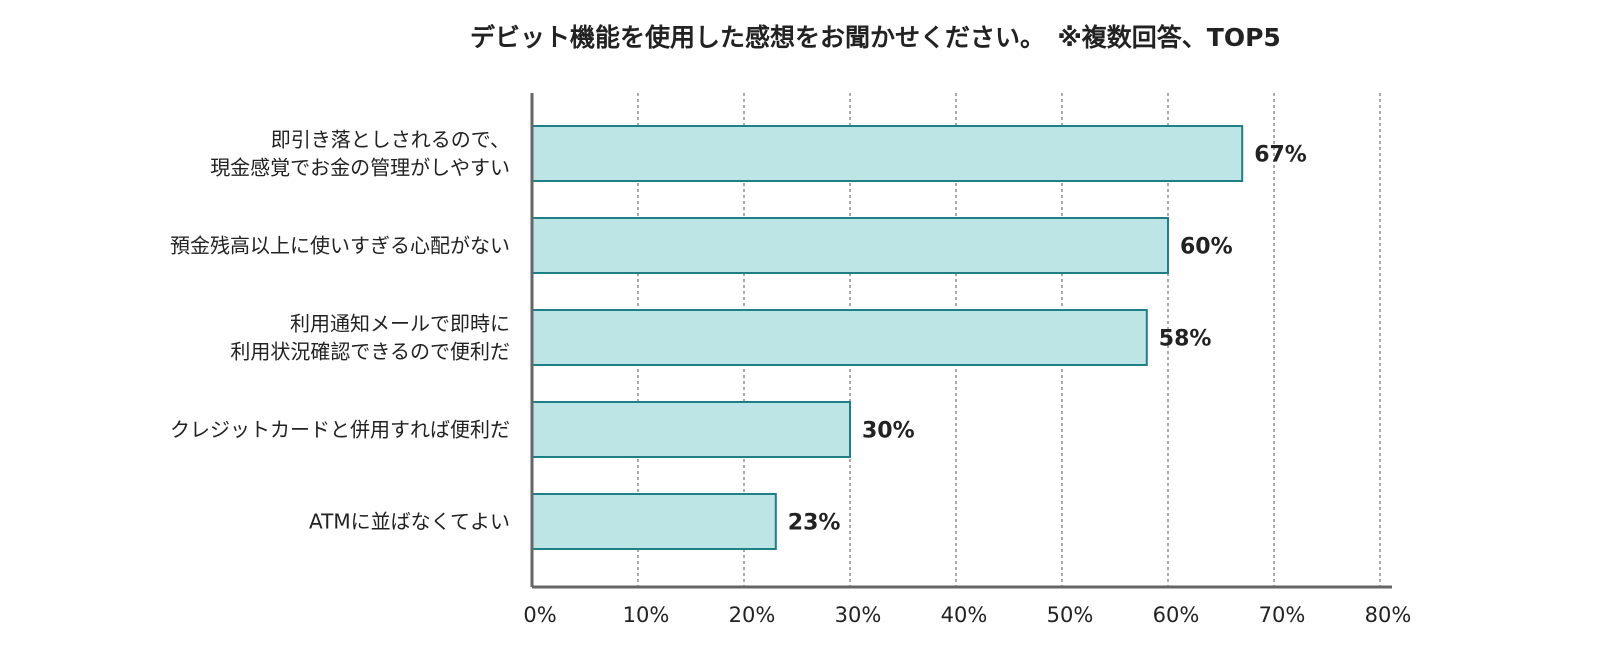 The width and height of the screenshot is (1614, 665). What do you see at coordinates (646, 615) in the screenshot?
I see `x-tick-label-10: 10%` at bounding box center [646, 615].